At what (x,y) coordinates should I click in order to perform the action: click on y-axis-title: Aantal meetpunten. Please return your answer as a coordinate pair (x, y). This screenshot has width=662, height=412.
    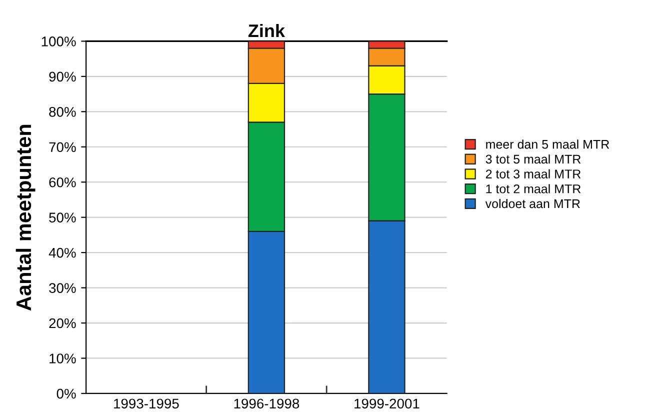
    Looking at the image, I should click on (26, 217).